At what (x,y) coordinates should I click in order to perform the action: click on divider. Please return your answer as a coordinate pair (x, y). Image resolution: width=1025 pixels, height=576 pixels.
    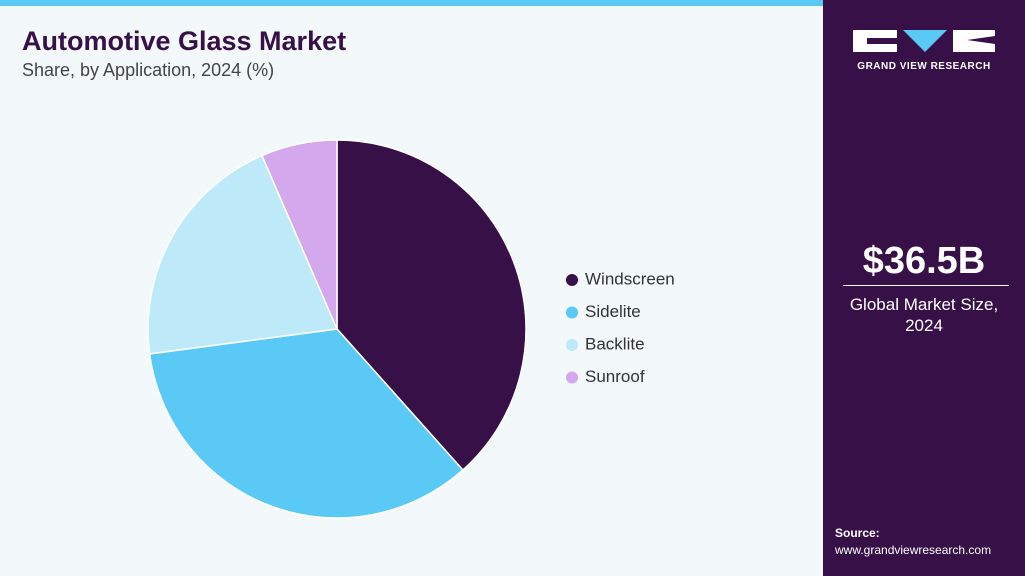
    Looking at the image, I should click on (926, 285).